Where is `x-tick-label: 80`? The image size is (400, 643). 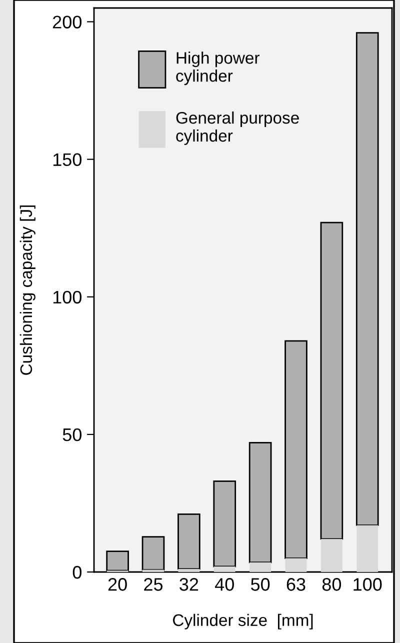 x-tick-label: 80 is located at coordinates (332, 584).